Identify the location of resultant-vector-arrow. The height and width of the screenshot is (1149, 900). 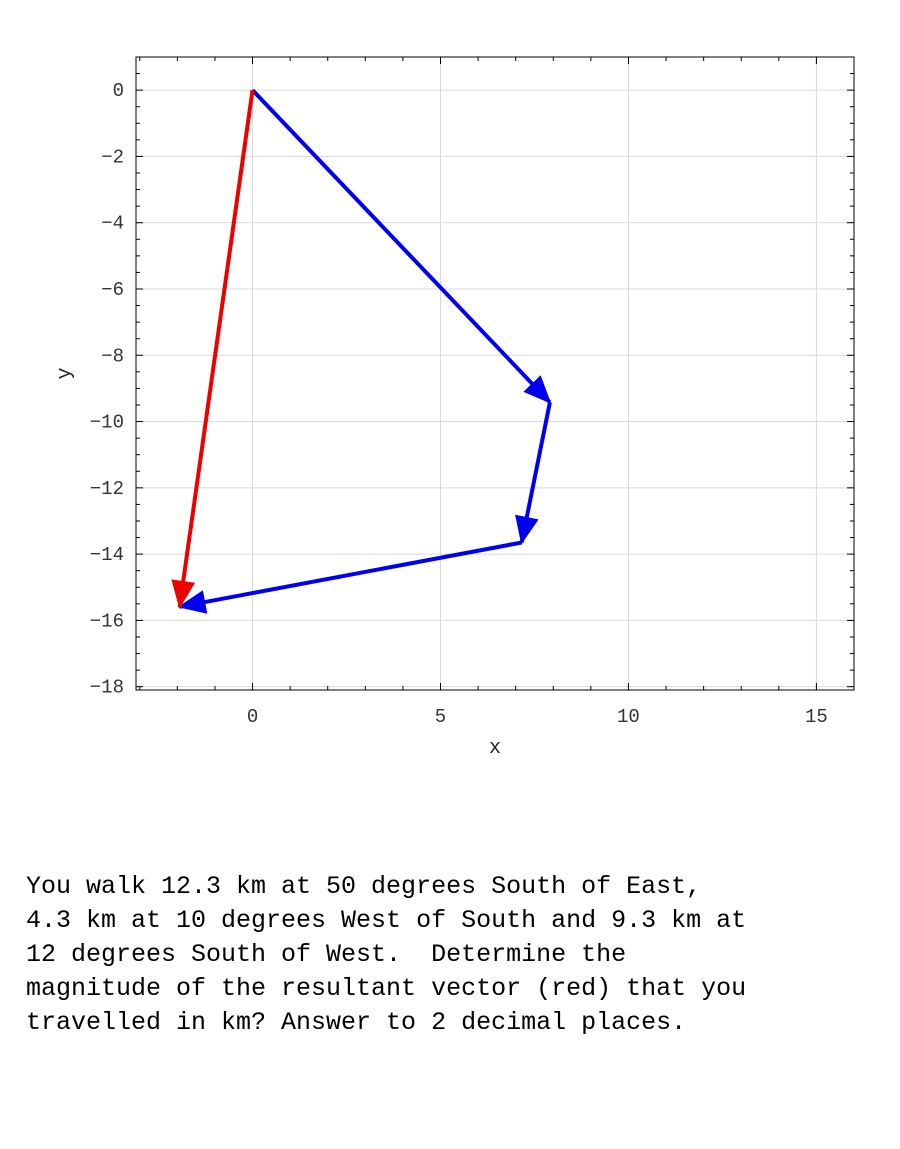
(213, 349).